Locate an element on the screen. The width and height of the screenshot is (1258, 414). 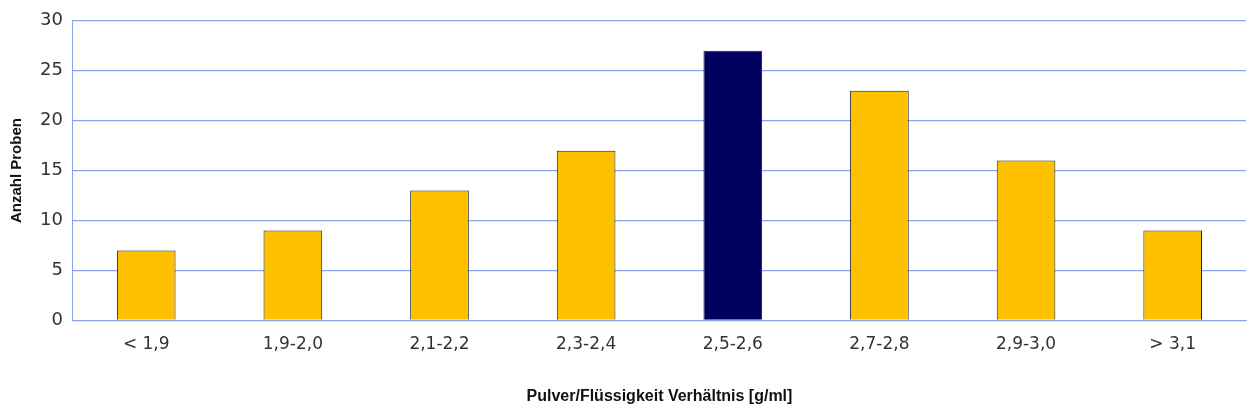
x-tick-label: < 1,9 is located at coordinates (146, 343).